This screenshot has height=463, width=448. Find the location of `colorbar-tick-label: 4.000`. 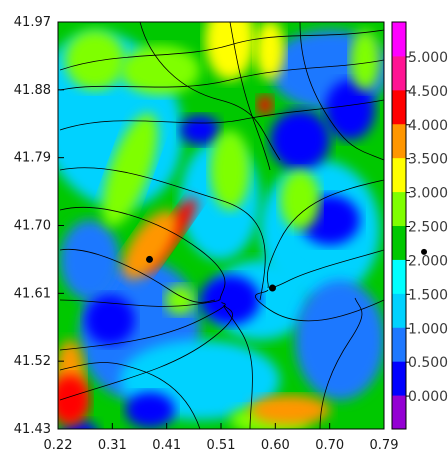

colorbar-tick-label: 4.000 is located at coordinates (428, 126).